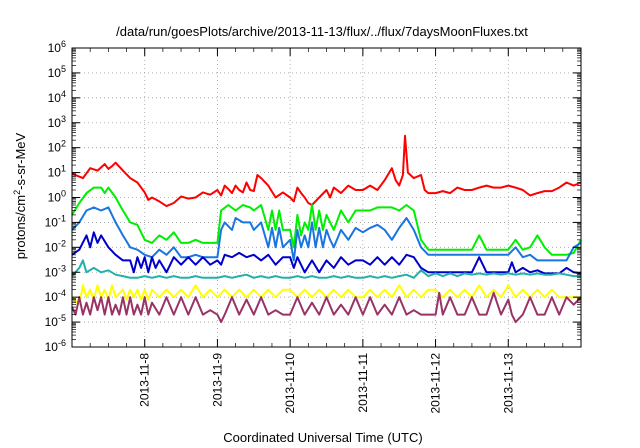  Describe the element at coordinates (20, 227) in the screenshot. I see `y-axis-label-base: protons/cm` at that location.